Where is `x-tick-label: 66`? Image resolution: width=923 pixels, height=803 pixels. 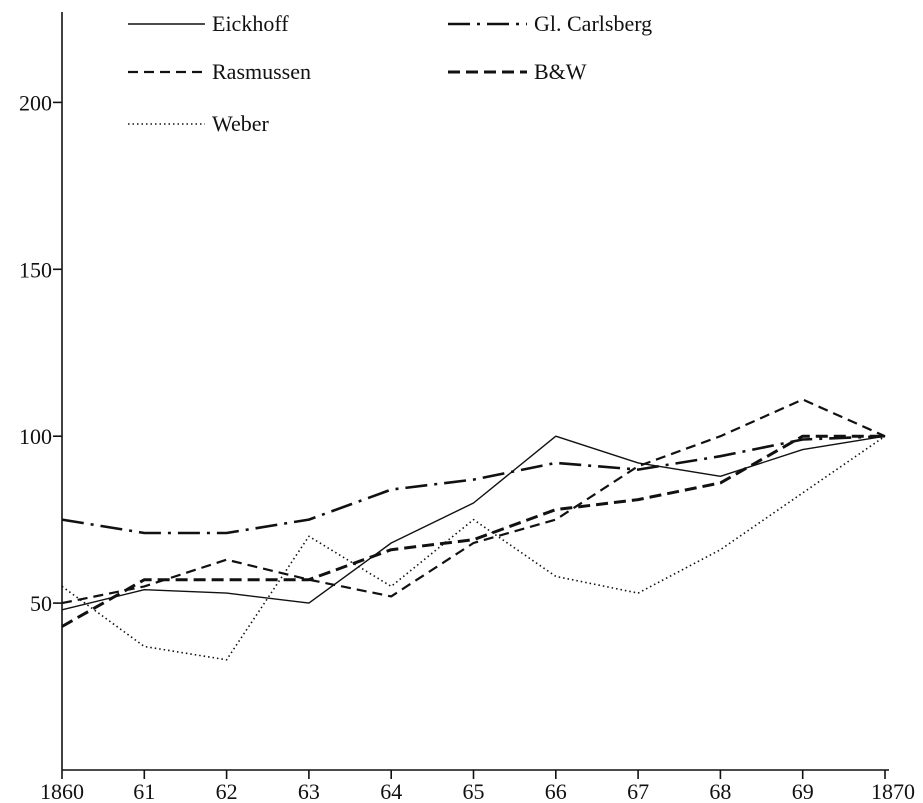
x-tick-label: 66 is located at coordinates (556, 791).